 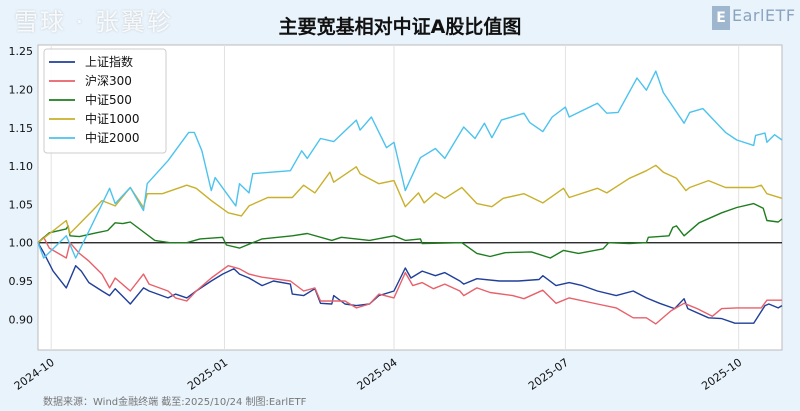 What do you see at coordinates (21, 204) in the screenshot?
I see `y-tick-label: 1.05` at bounding box center [21, 204].